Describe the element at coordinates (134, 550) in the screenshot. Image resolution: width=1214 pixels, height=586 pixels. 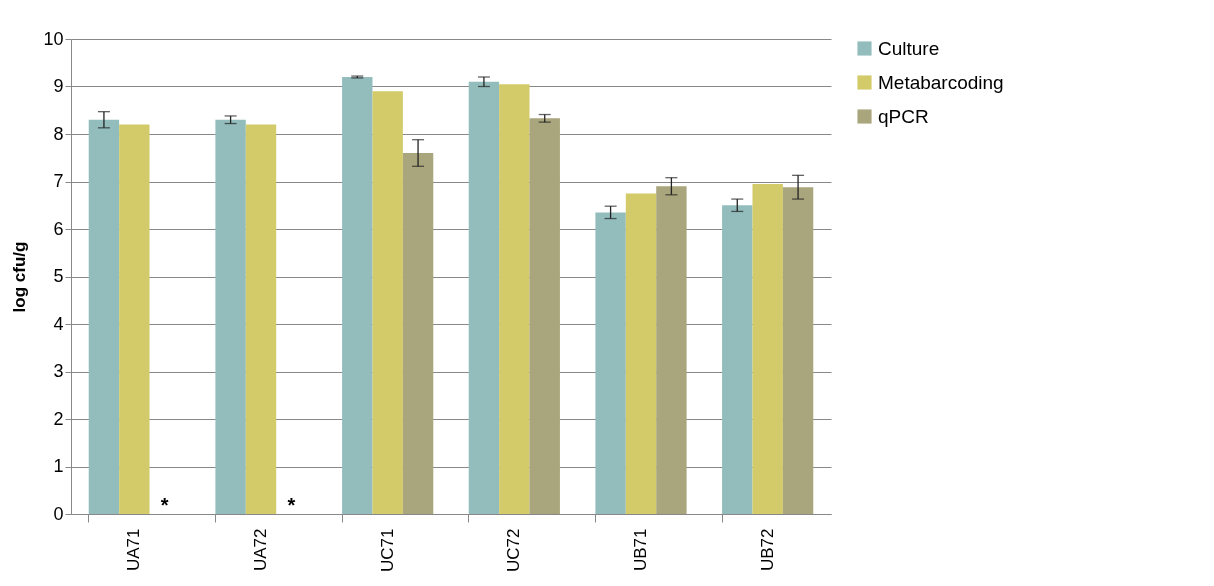
I see `x-tick-label: UA71` at that location.